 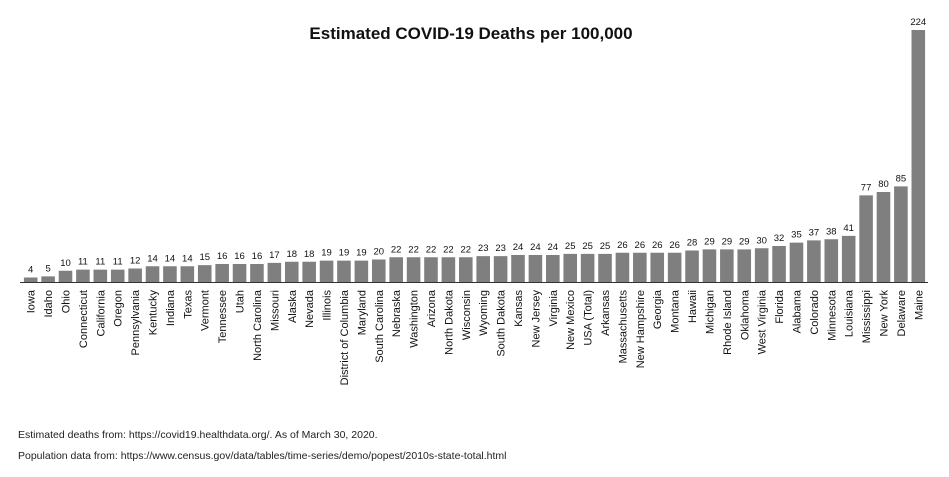 I want to click on bar-value-label: 10, so click(x=65, y=263).